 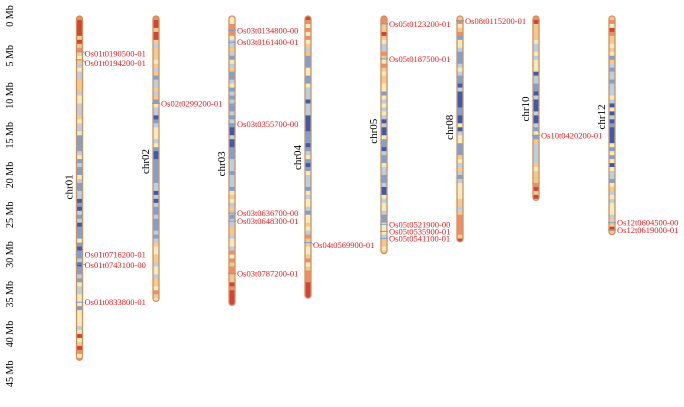 I want to click on gene-label: Os03t0787200-01, so click(x=267, y=274).